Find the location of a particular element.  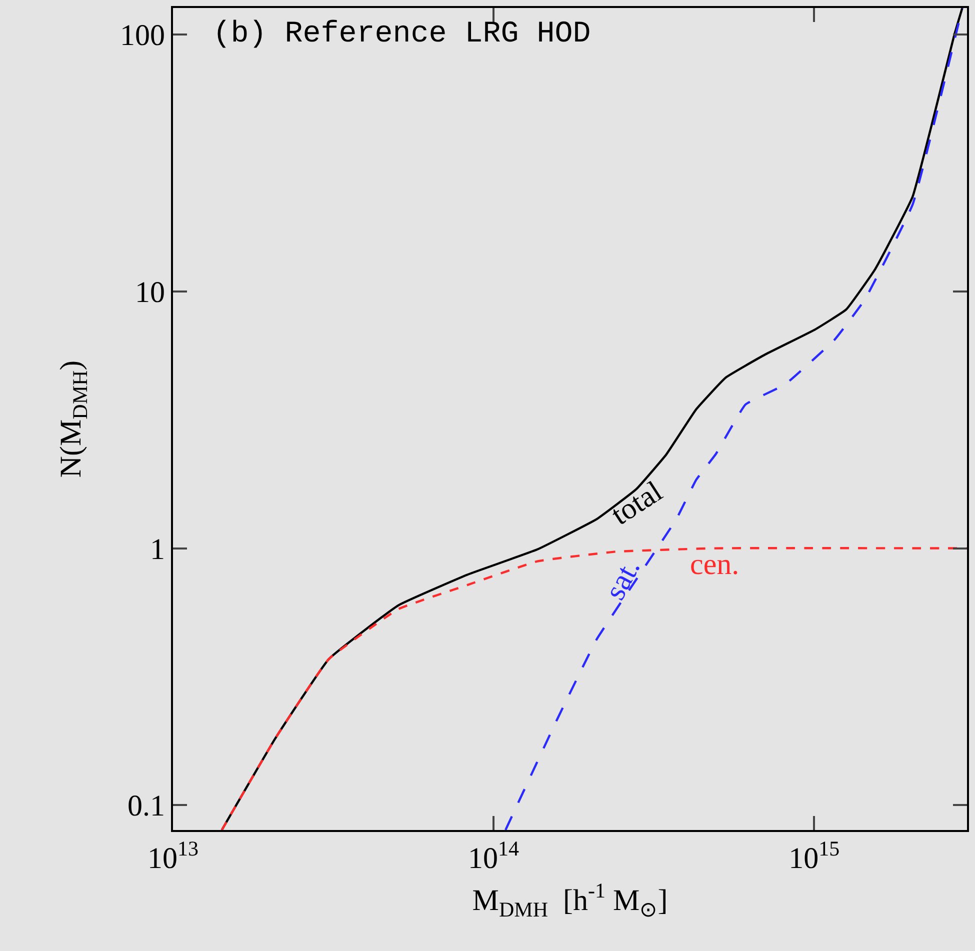

text: total is located at coordinates (636, 503).